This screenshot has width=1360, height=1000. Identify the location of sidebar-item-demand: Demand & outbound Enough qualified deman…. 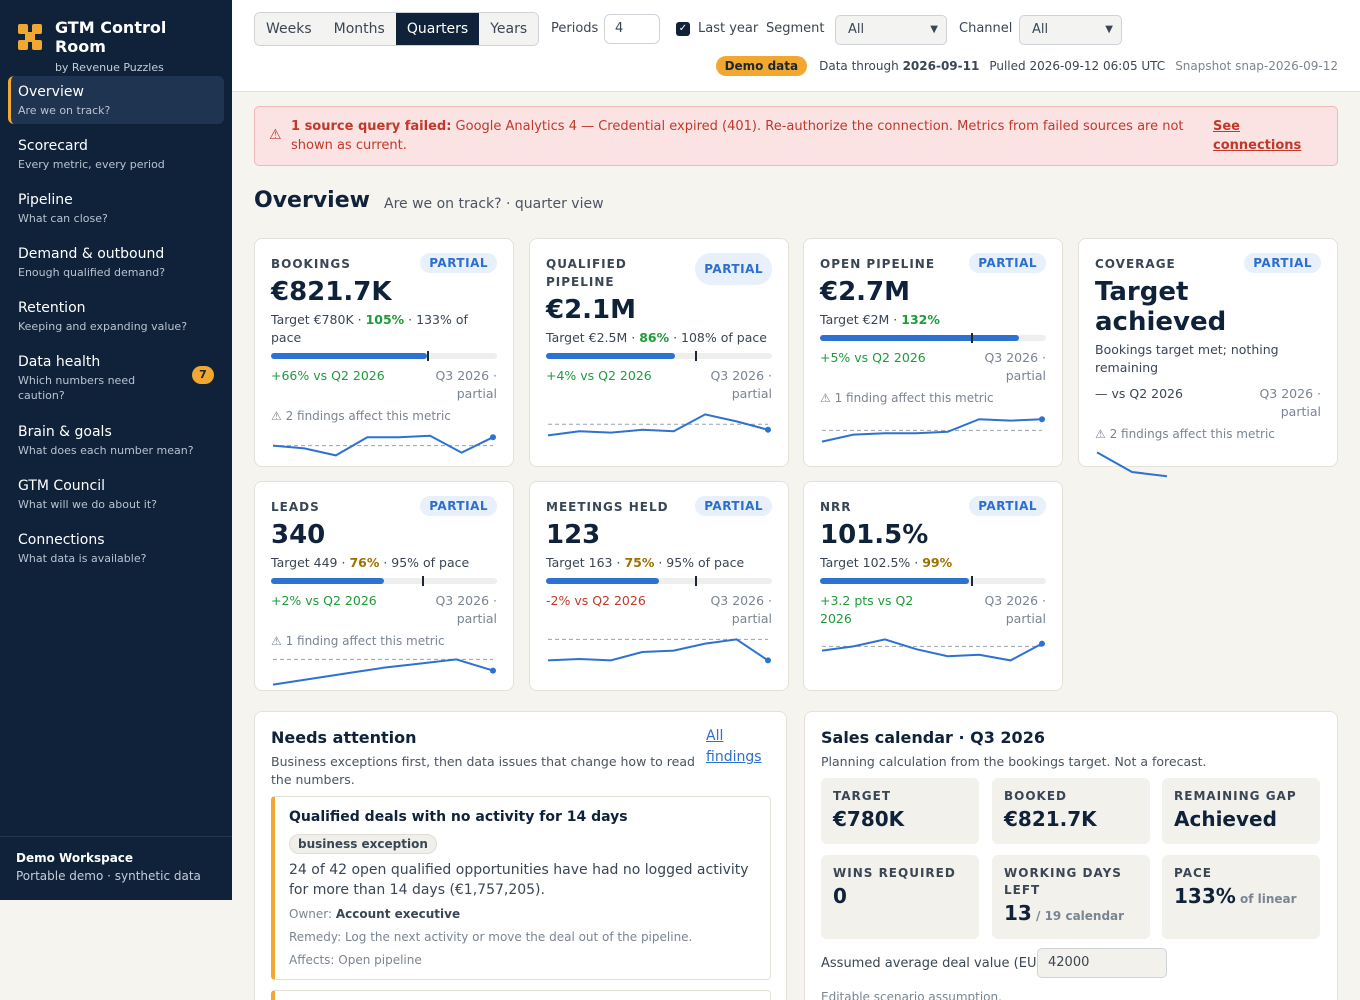
(116, 262).